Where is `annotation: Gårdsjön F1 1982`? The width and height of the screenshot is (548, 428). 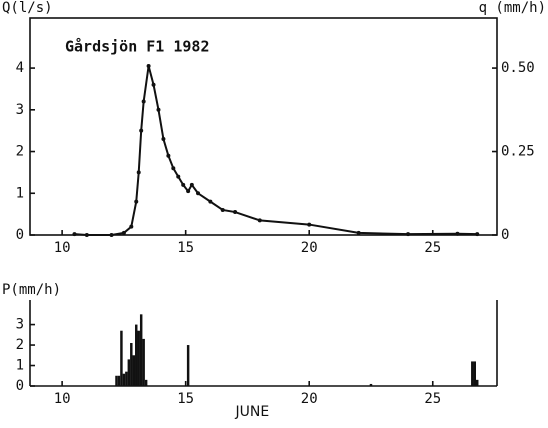 annotation: Gårdsjön F1 1982 is located at coordinates (137, 47).